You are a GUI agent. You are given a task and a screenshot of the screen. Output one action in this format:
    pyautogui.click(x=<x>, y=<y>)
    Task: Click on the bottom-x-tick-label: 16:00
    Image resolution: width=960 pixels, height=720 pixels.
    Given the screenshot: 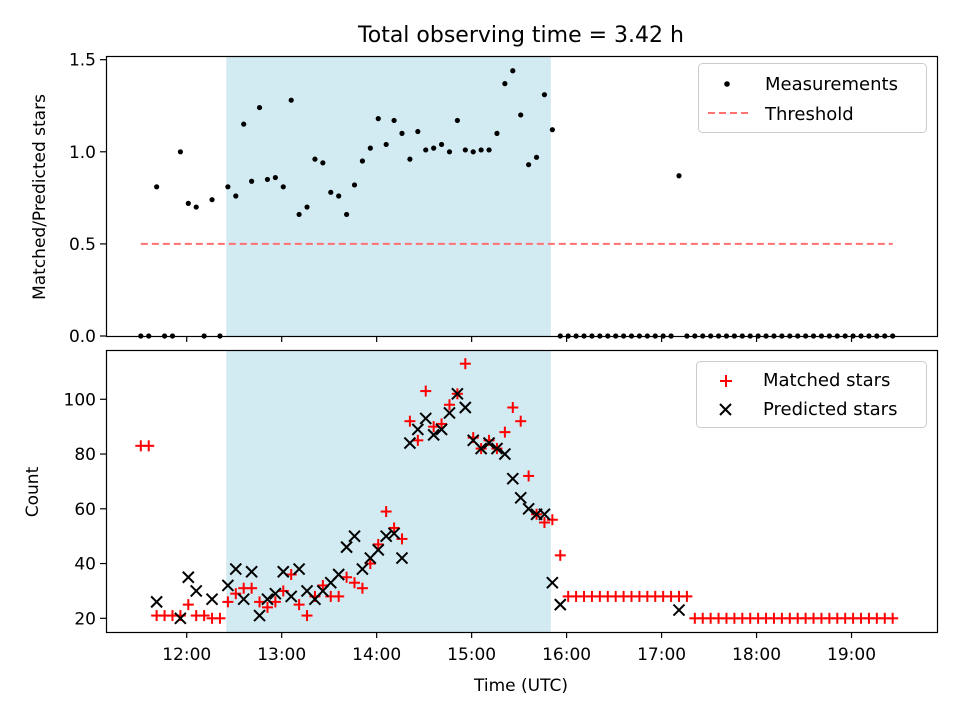 What is the action you would take?
    pyautogui.click(x=566, y=655)
    